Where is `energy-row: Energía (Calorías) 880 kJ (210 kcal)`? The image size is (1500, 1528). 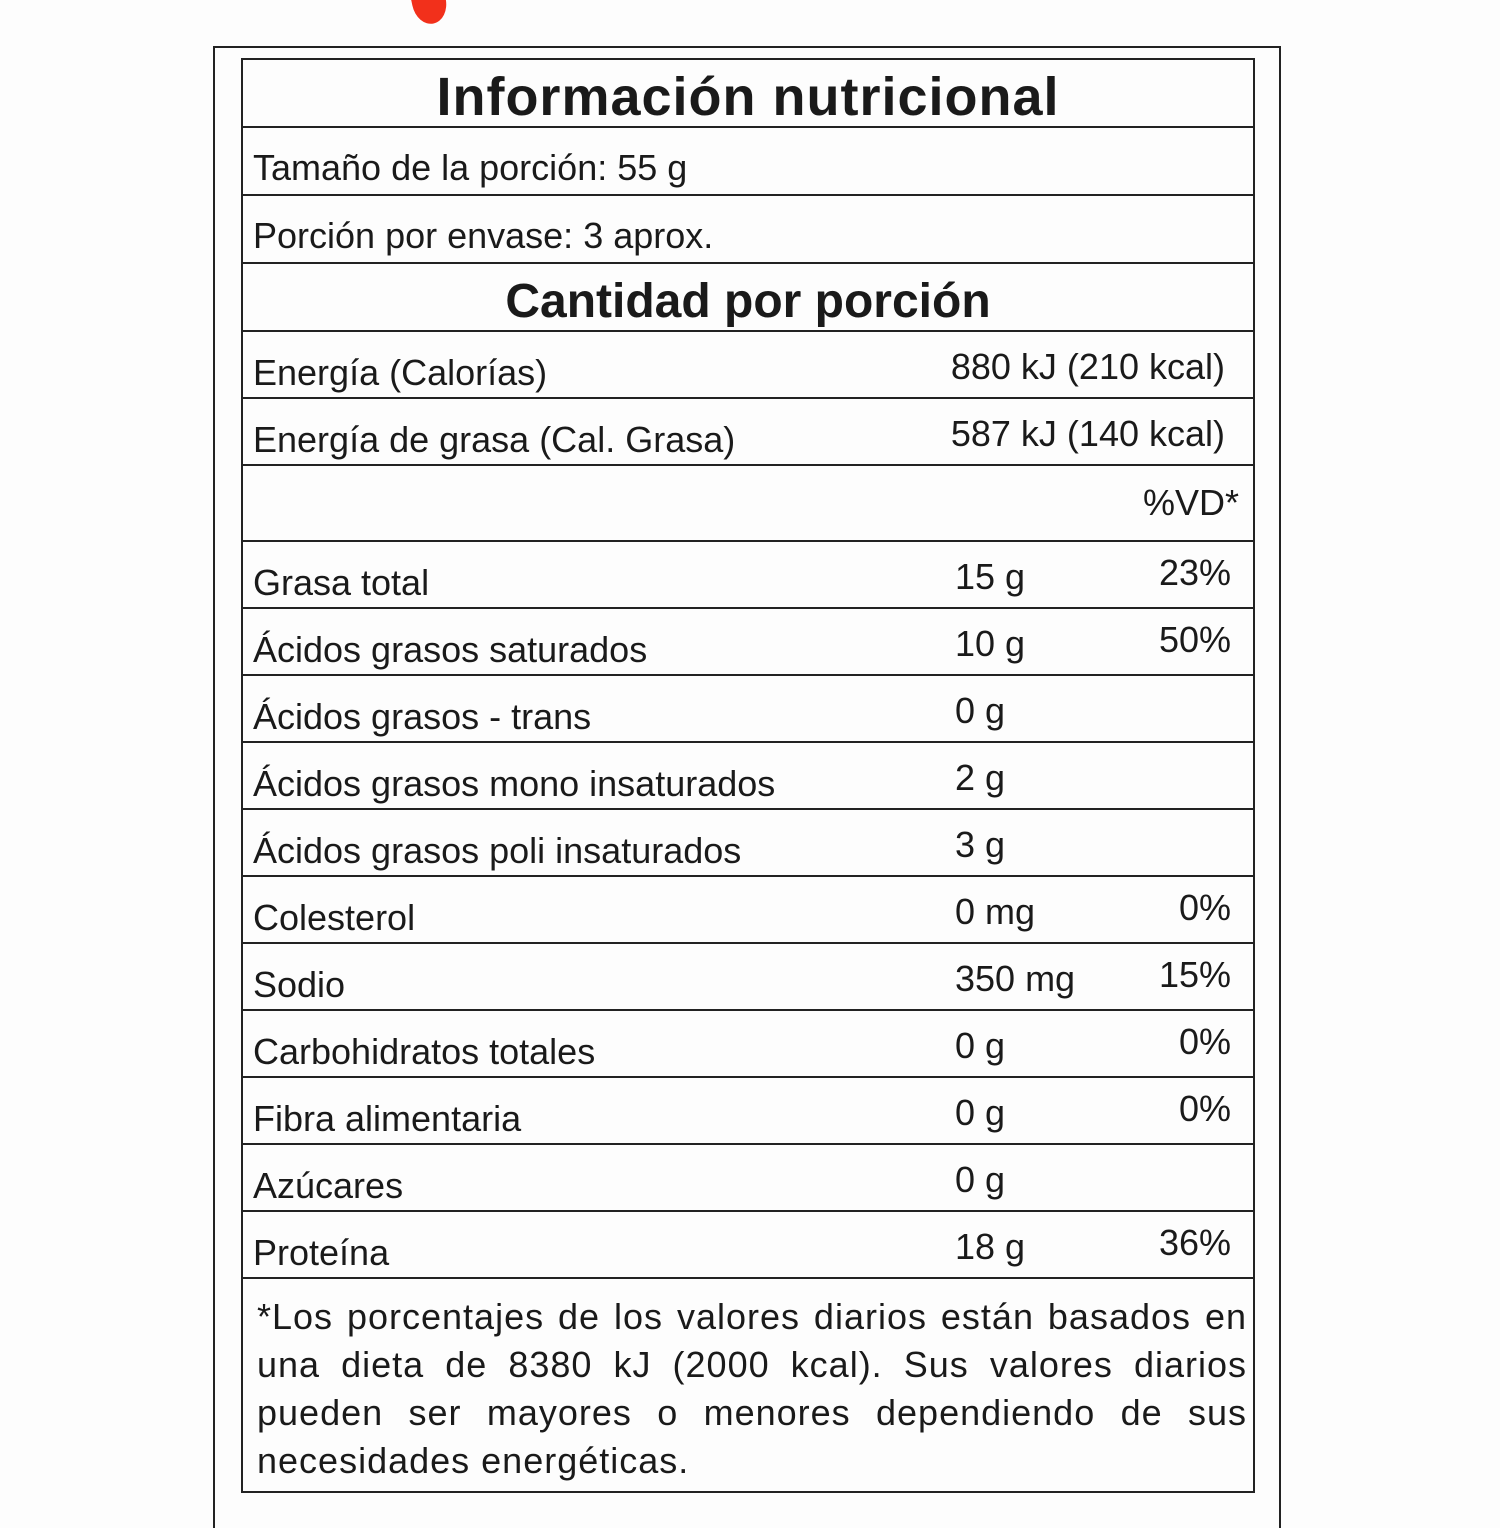 energy-row: Energía (Calorías) 880 kJ (210 kcal) is located at coordinates (748, 365).